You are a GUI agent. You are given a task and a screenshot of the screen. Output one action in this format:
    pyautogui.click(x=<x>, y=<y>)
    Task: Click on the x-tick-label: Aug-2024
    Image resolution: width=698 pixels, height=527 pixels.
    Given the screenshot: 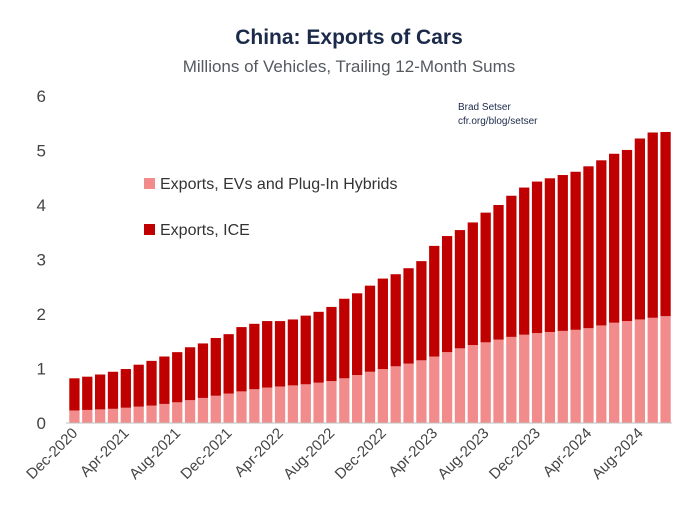 What is the action you would take?
    pyautogui.click(x=618, y=454)
    